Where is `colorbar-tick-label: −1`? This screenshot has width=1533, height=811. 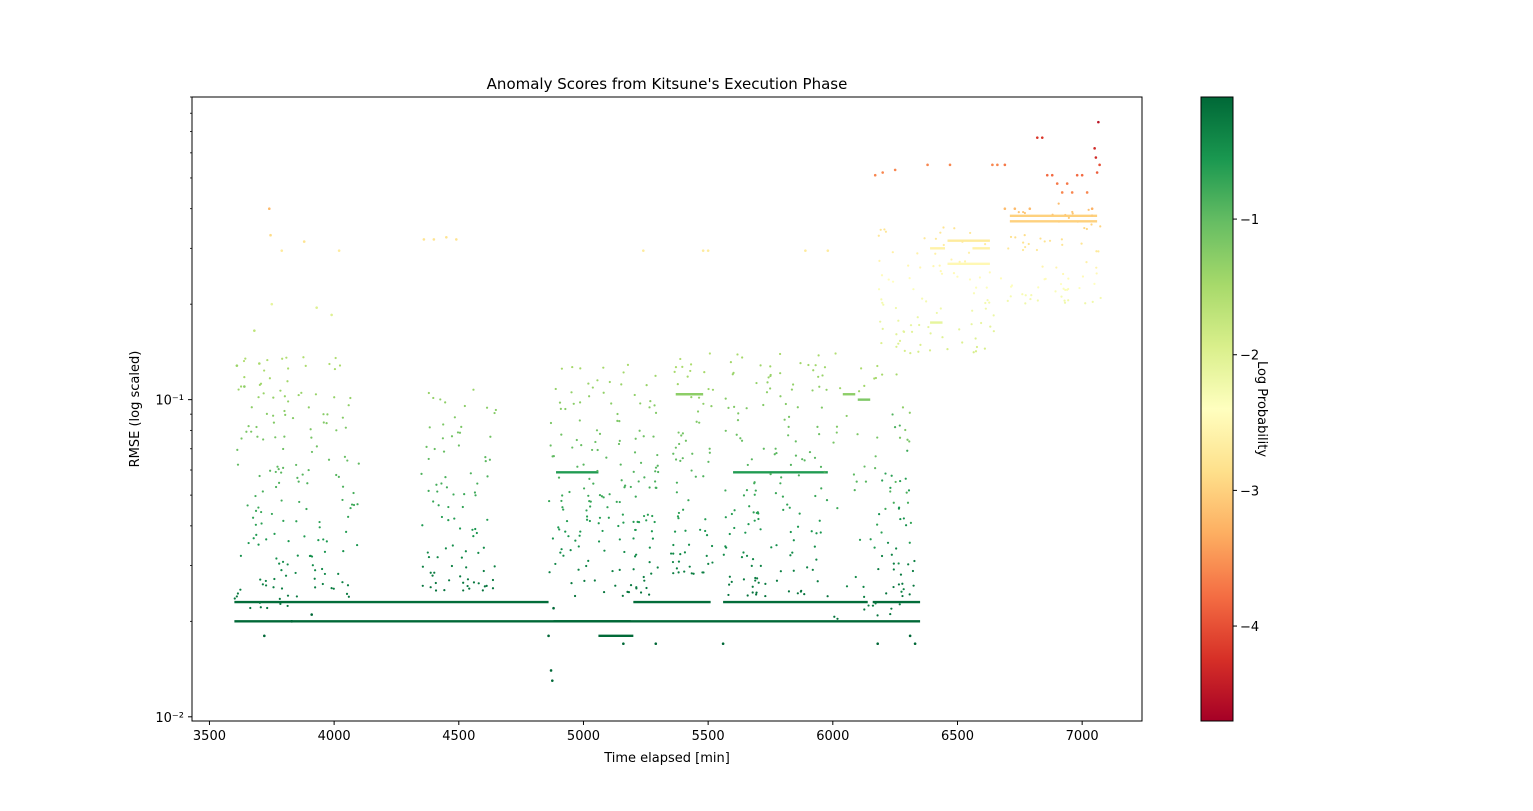 colorbar-tick-label: −1 is located at coordinates (1249, 220).